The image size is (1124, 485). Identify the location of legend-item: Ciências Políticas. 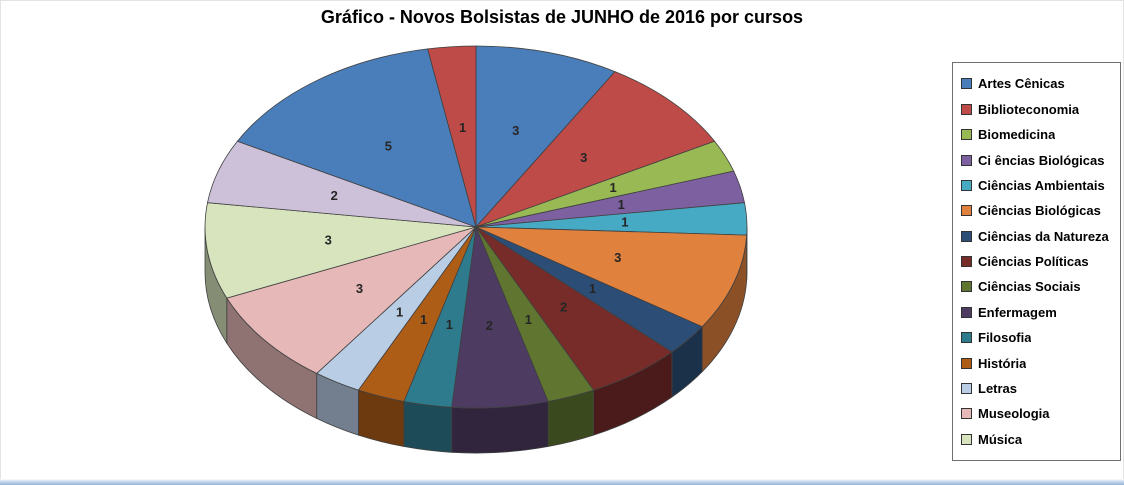
(1038, 261).